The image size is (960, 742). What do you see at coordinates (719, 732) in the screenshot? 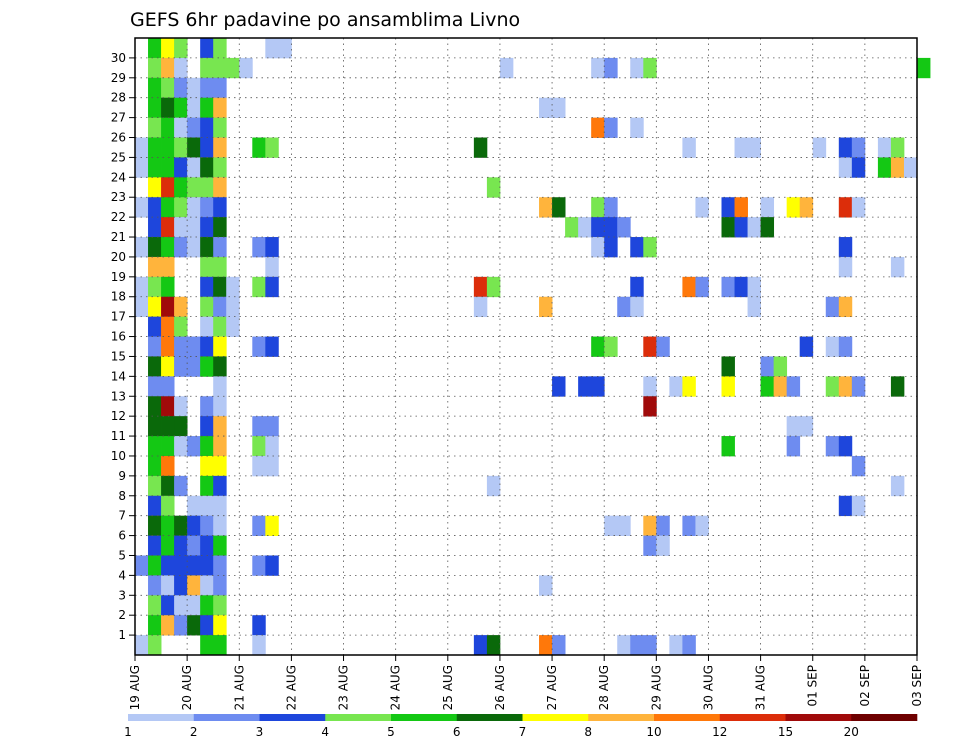
I see `legend-label: 12` at bounding box center [719, 732].